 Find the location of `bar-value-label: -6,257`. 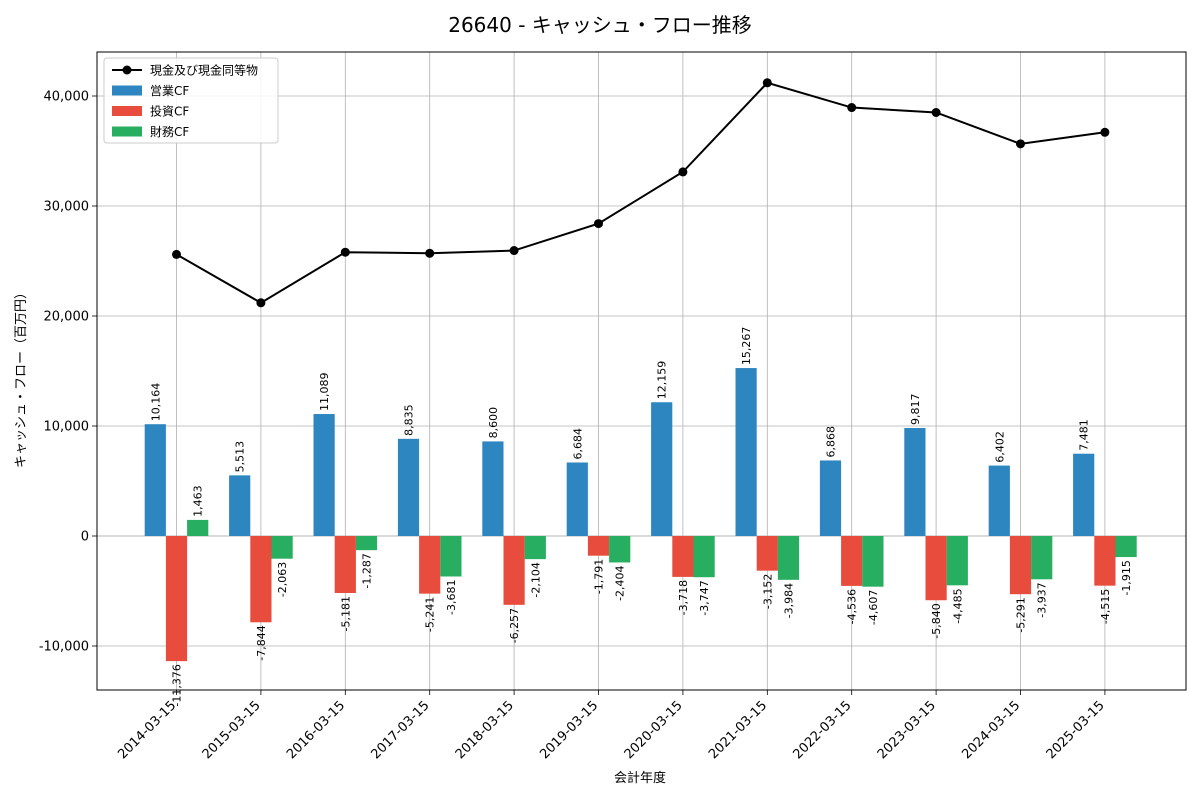

bar-value-label: -6,257 is located at coordinates (514, 625).